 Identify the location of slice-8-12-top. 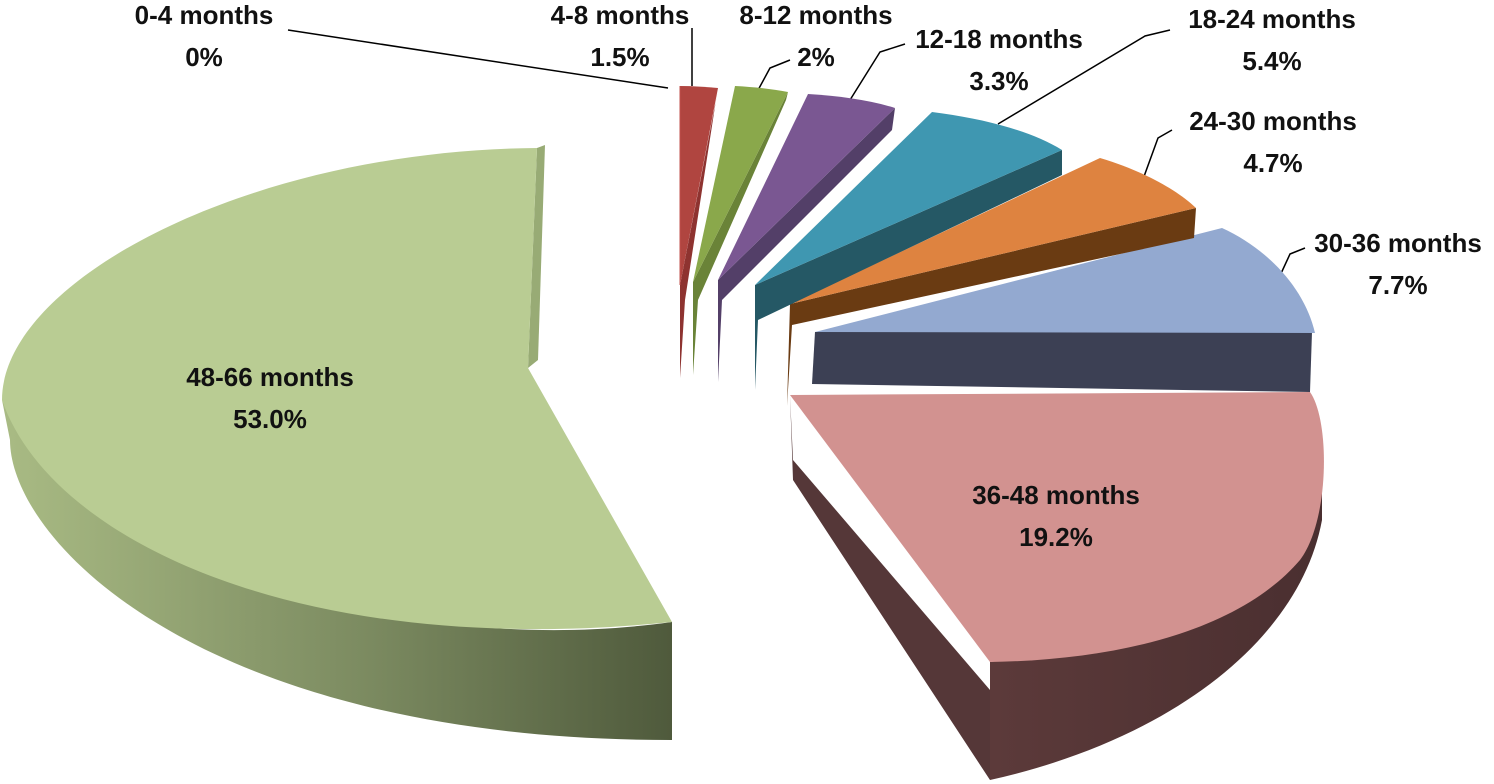
(740, 184).